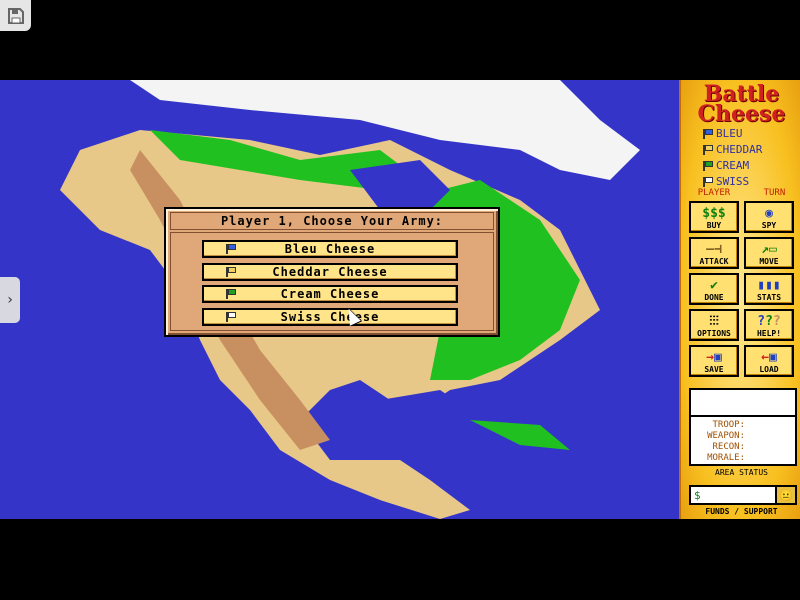  Describe the element at coordinates (425, 415) in the screenshot. I see `gulf-of-mexico` at that location.